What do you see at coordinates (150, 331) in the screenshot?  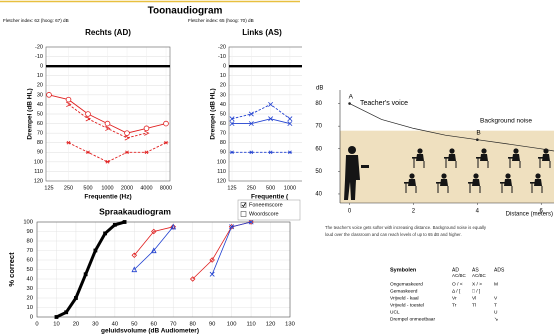 I see `x-axis-label: geluidsvolume (dB Audiometer)` at bounding box center [150, 331].